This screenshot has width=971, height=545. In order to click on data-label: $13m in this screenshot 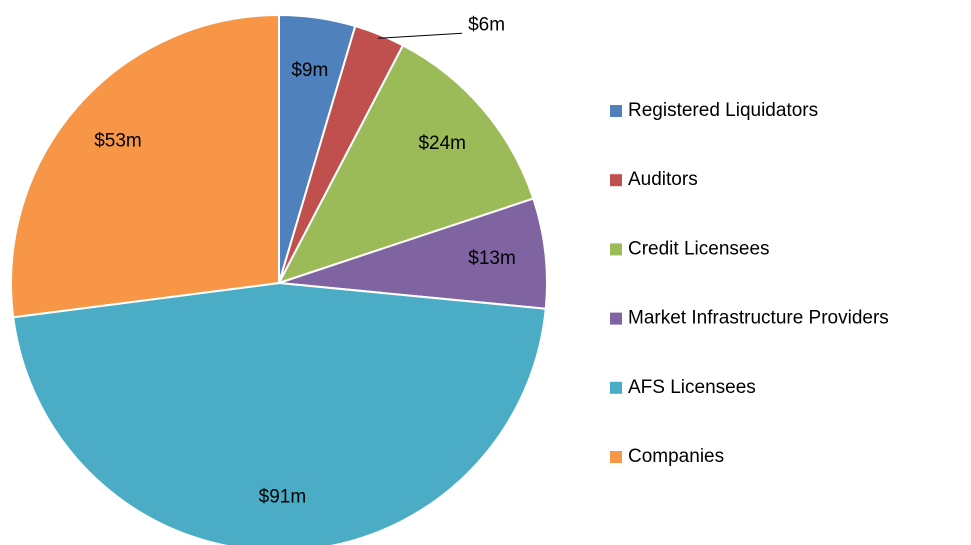, I will do `click(492, 258)`.